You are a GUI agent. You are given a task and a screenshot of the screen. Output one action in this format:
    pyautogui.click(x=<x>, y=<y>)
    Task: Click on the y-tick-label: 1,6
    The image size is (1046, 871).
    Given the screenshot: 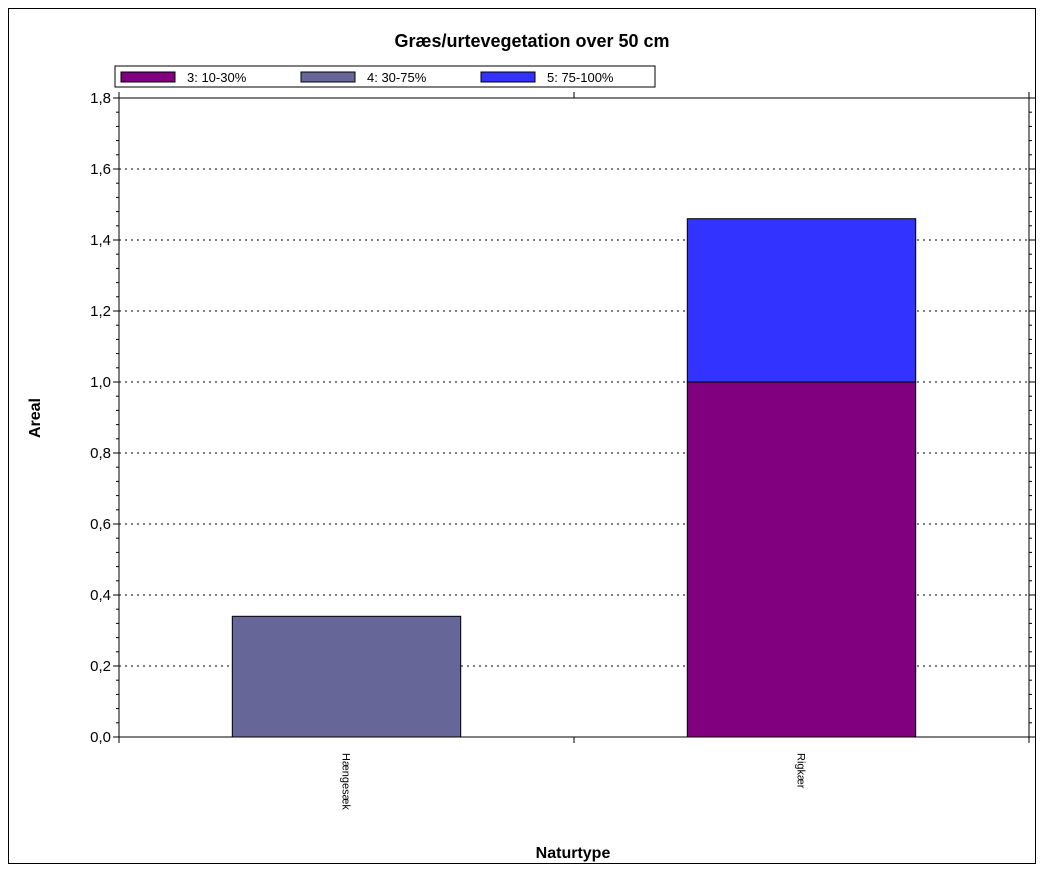 What is the action you would take?
    pyautogui.click(x=100, y=169)
    